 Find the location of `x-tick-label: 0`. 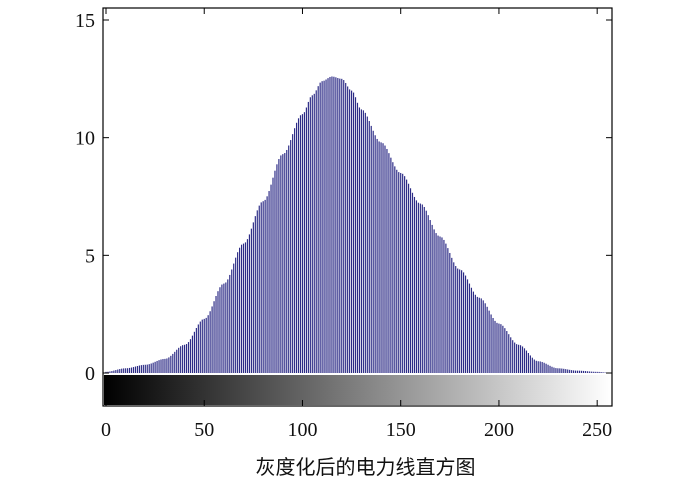

x-tick-label: 0 is located at coordinates (106, 430).